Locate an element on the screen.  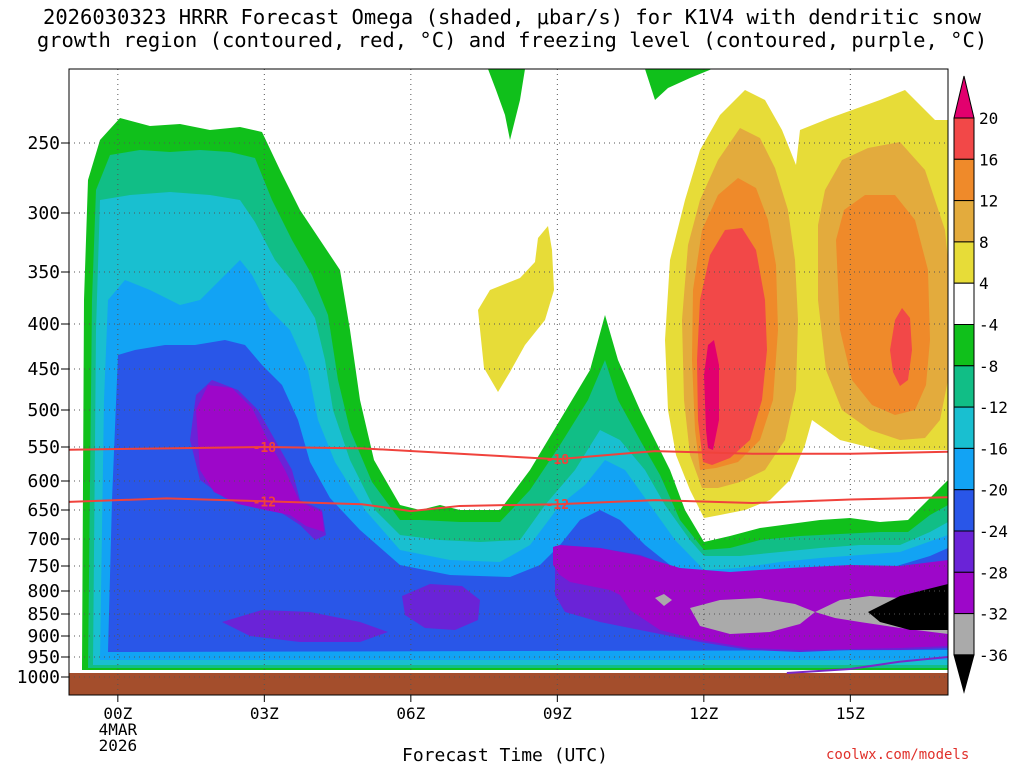
colorbar-label--20: -20 is located at coordinates (993, 490).